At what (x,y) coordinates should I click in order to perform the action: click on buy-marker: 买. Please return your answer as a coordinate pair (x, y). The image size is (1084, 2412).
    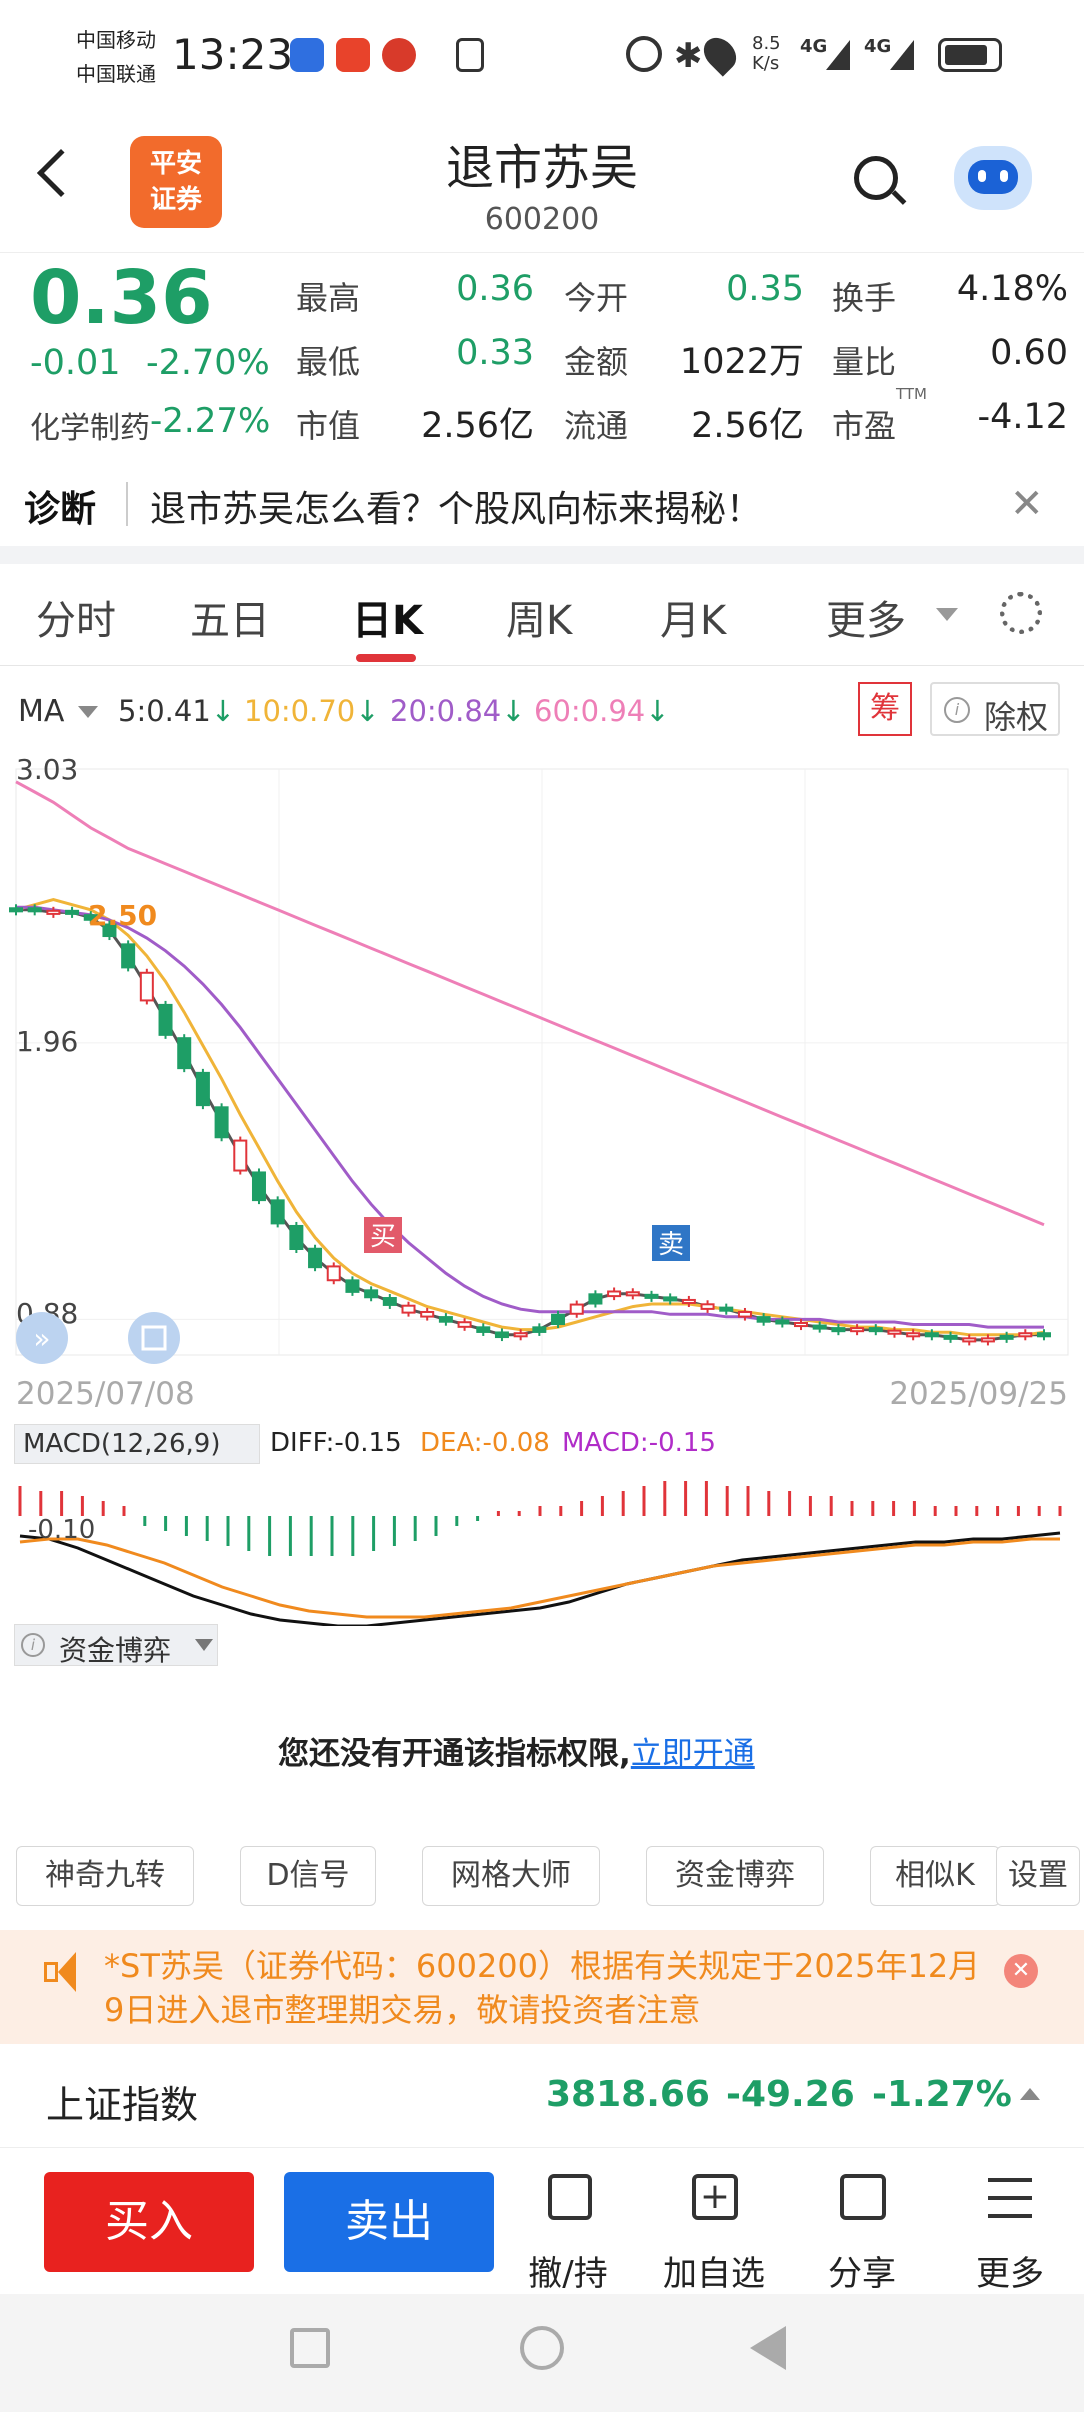
    Looking at the image, I should click on (383, 1237).